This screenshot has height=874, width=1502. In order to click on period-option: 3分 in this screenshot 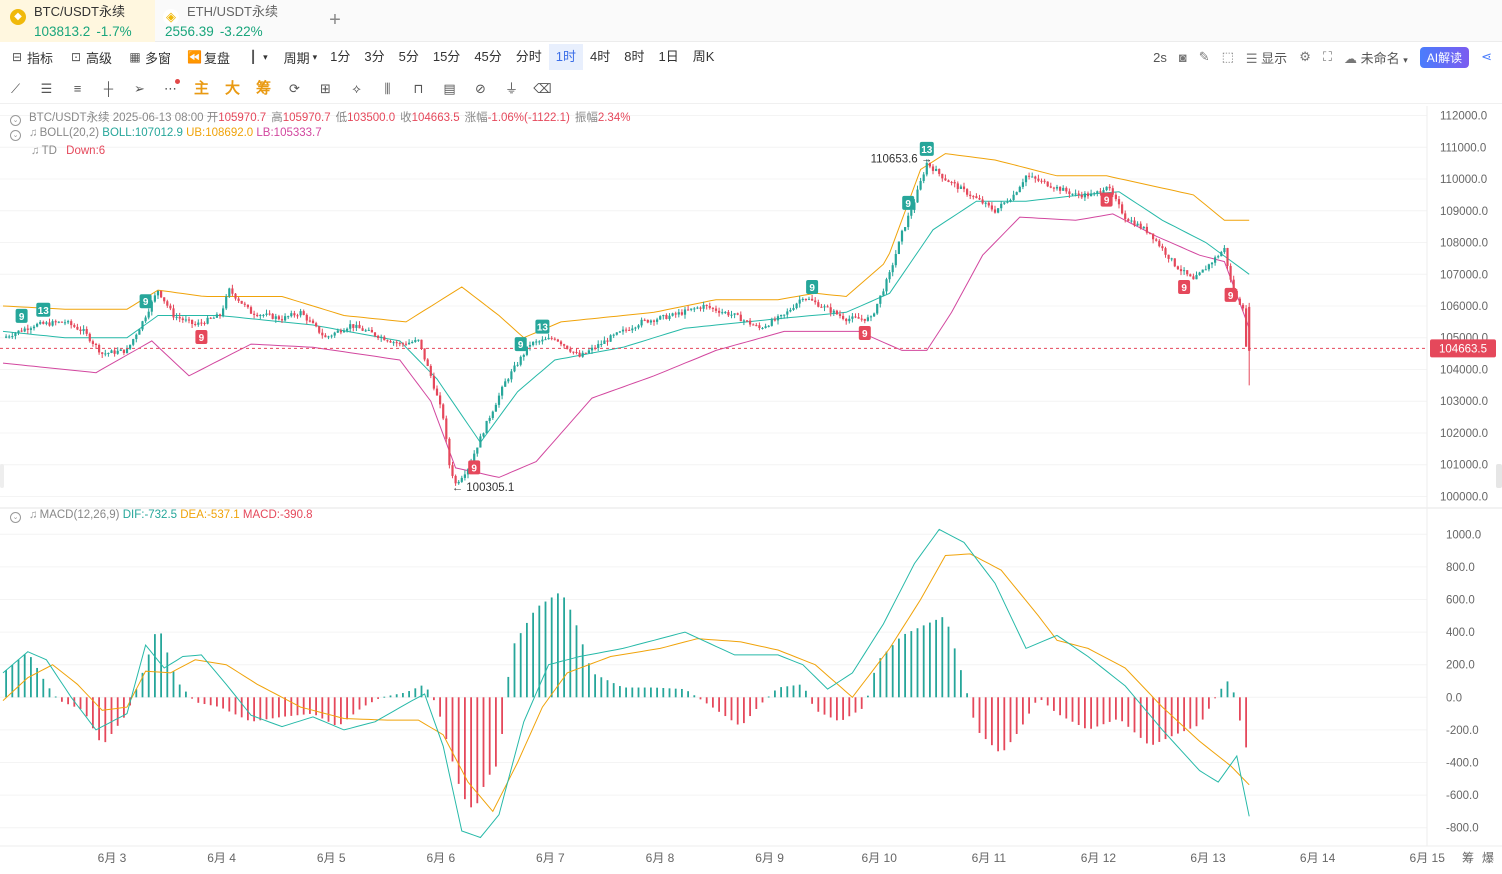, I will do `click(374, 56)`.